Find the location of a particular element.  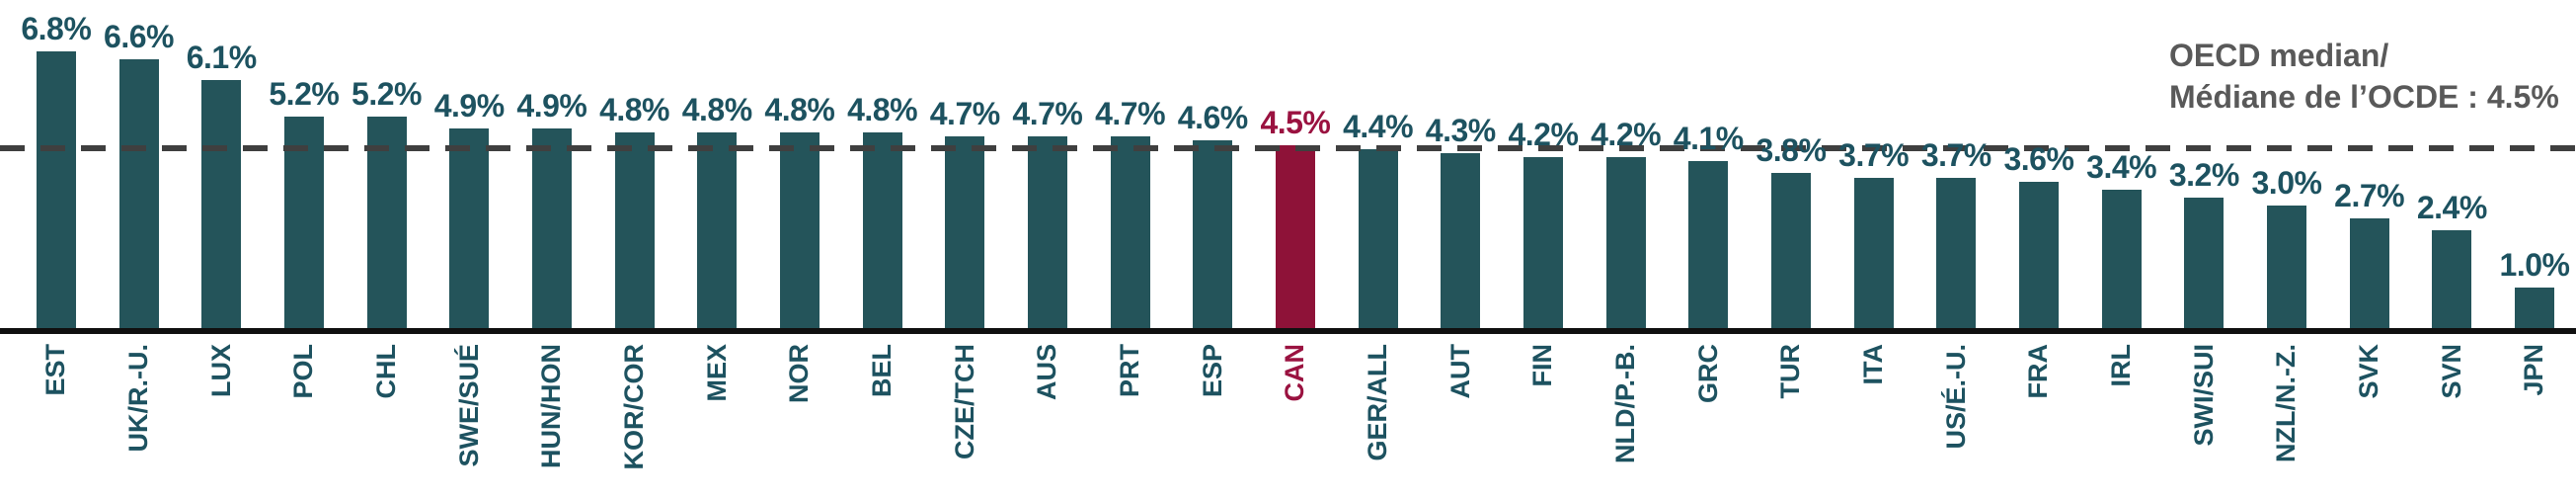

oecd-median-annotation-line1: OECD median/ is located at coordinates (2279, 56).